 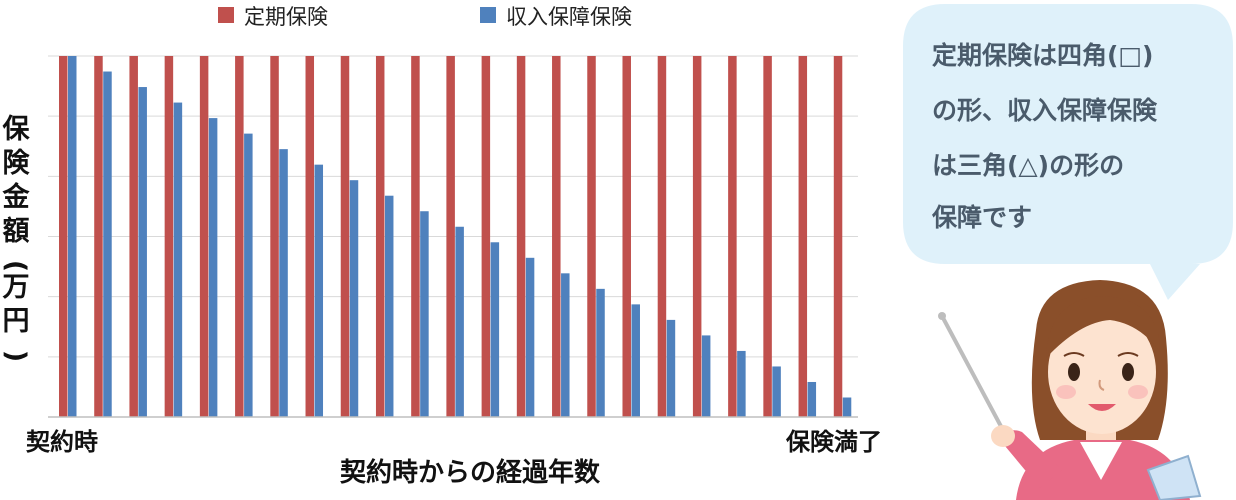 What do you see at coordinates (15, 356) in the screenshot?
I see `y-axis-label-char: )` at bounding box center [15, 356].